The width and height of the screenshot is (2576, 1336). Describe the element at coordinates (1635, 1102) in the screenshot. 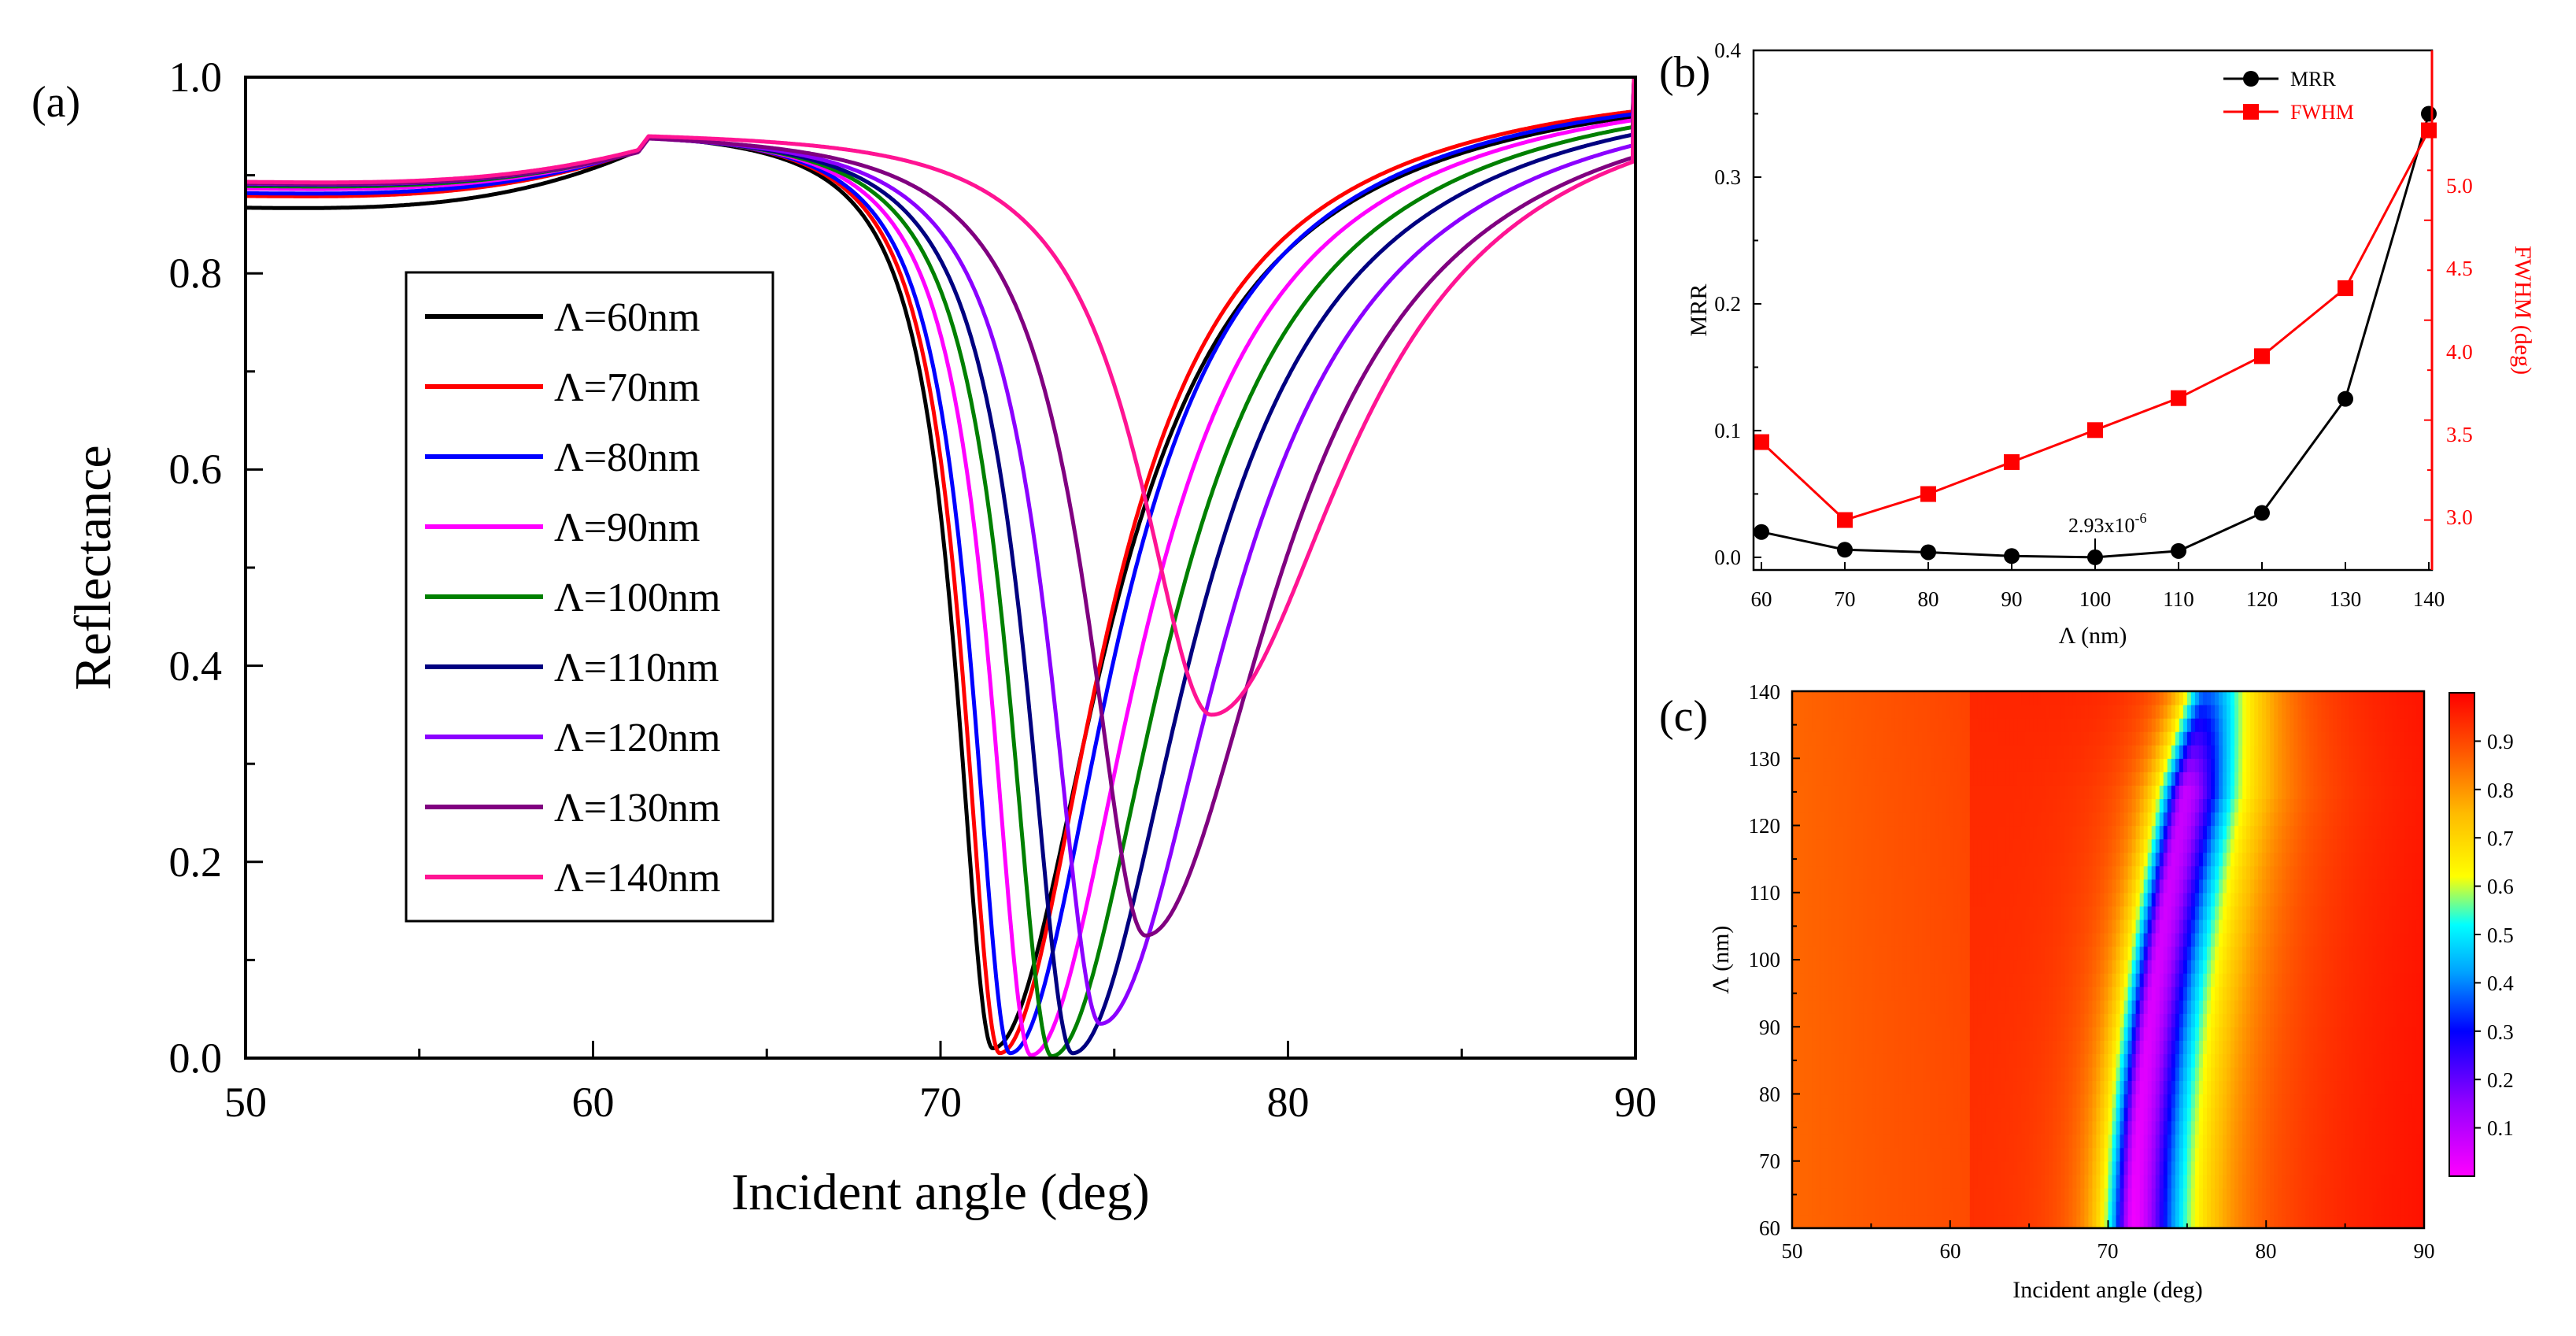

I see `panel-a-xtick: 90` at that location.